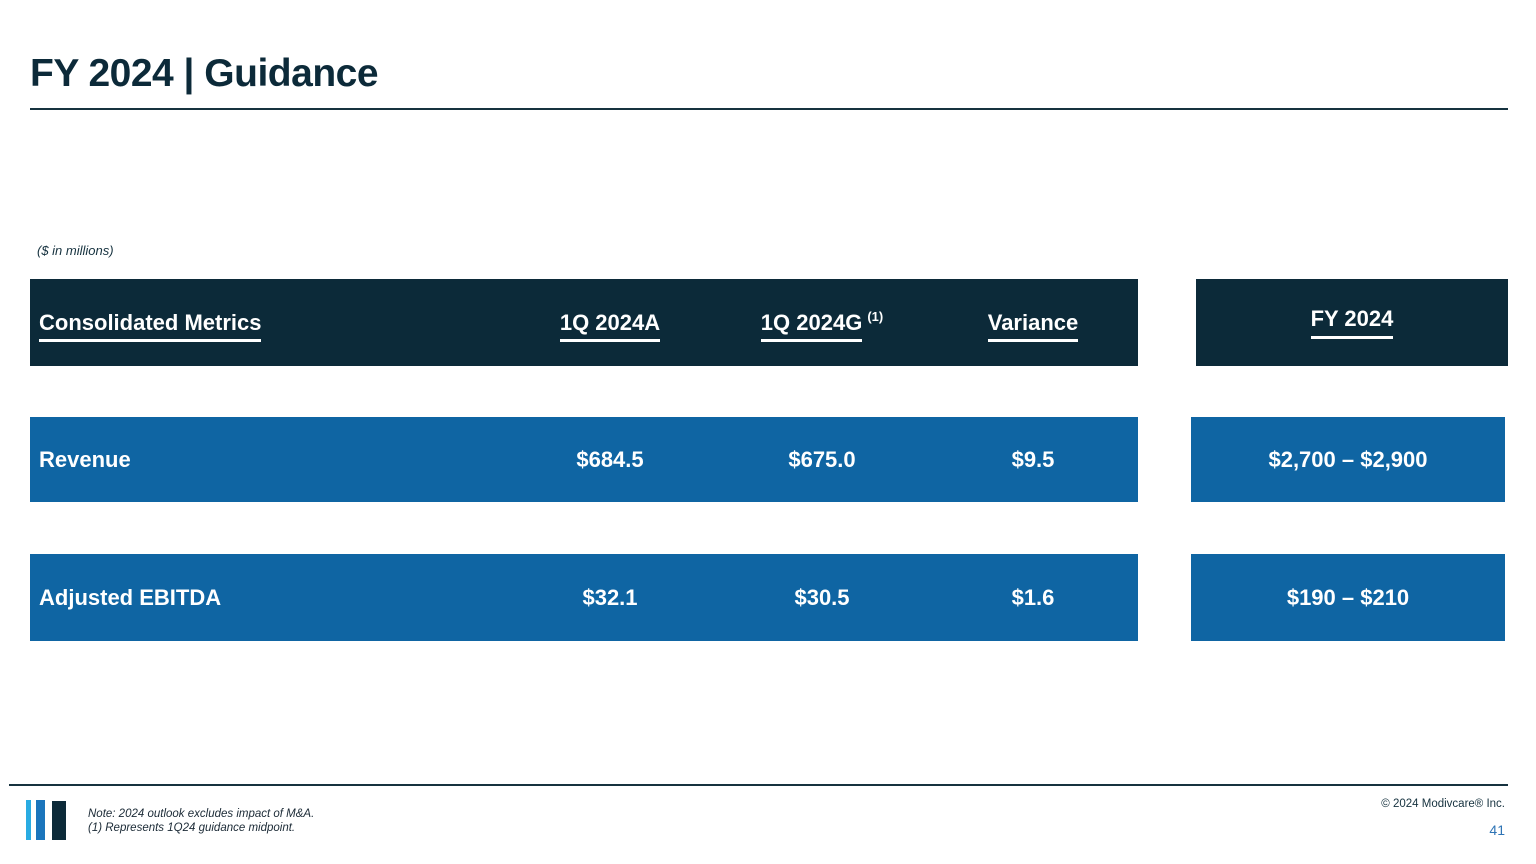 This screenshot has width=1536, height=864. What do you see at coordinates (85, 459) in the screenshot?
I see `revenue-label: Revenue` at bounding box center [85, 459].